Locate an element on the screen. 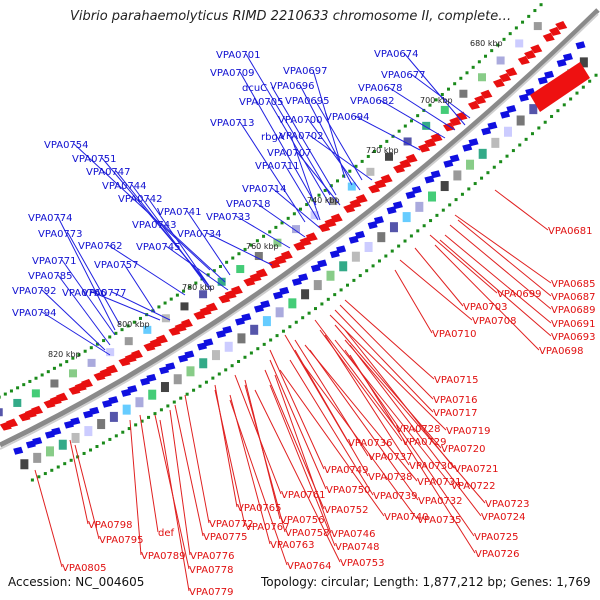 Image resolution: width=600 pixels, height=600 pixels. reverse-gene-label: VPA0738 is located at coordinates (390, 477).